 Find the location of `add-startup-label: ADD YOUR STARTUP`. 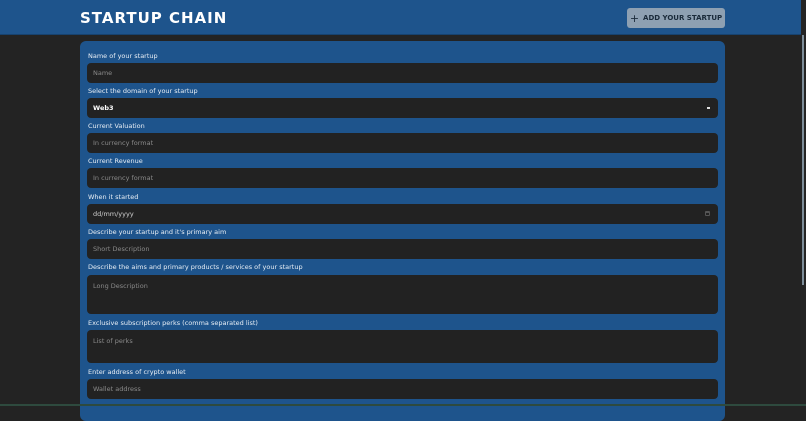

add-startup-label: ADD YOUR STARTUP is located at coordinates (683, 18).